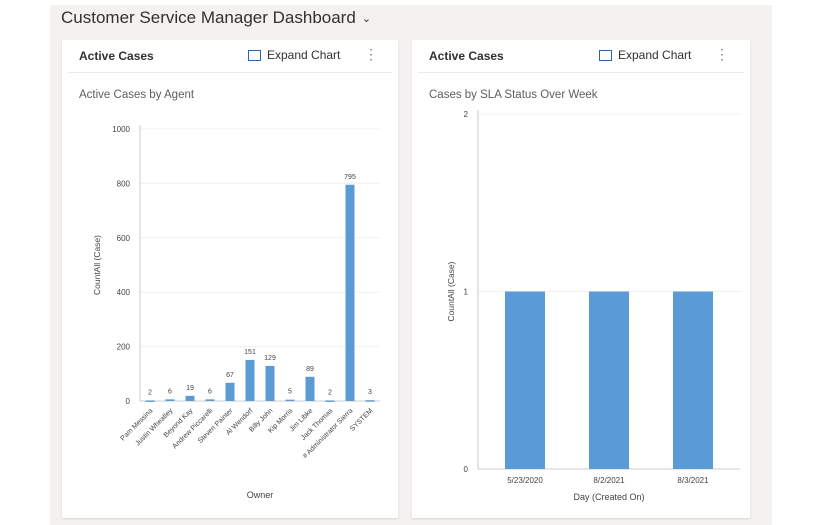 The width and height of the screenshot is (825, 525). Describe the element at coordinates (366, 18) in the screenshot. I see `chevron-down-icon: ⌄` at that location.